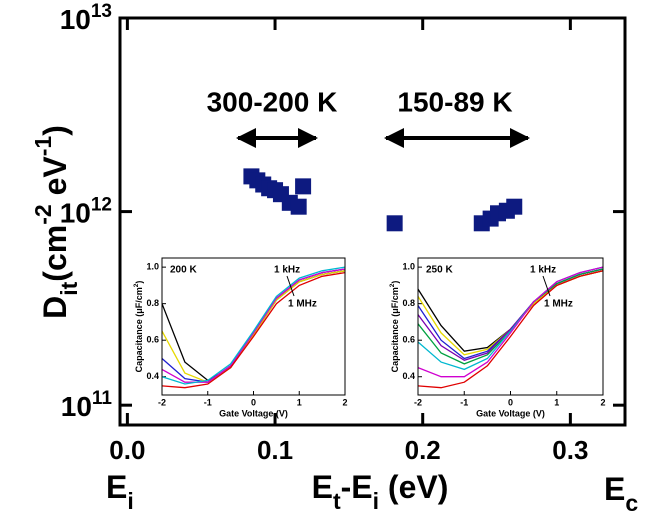 This screenshot has height=518, width=654. Describe the element at coordinates (127, 450) in the screenshot. I see `x-tick-label: 0.0` at that location.